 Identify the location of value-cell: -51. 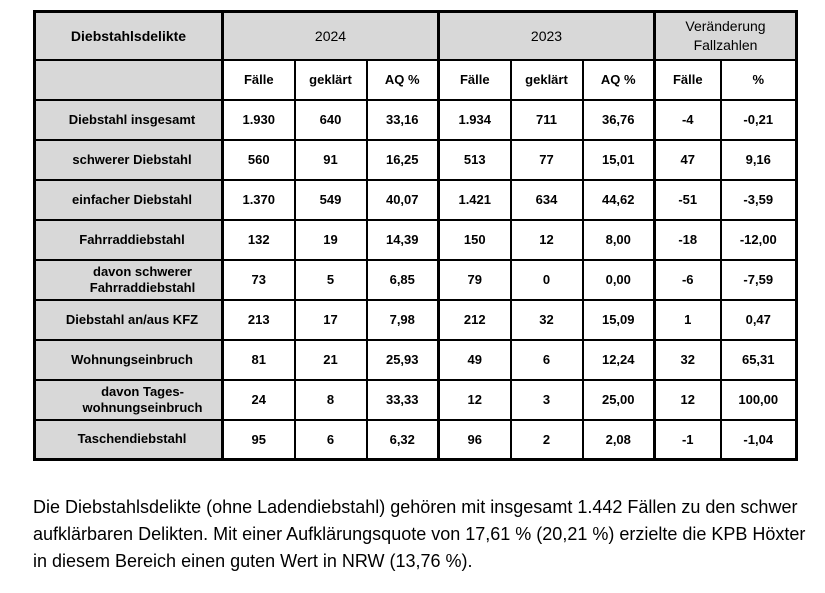
(687, 199).